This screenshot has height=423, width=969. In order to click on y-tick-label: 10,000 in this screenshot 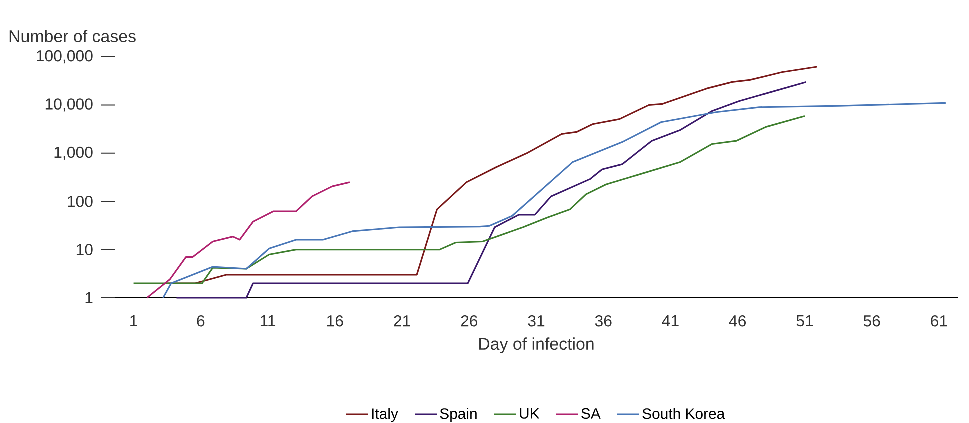, I will do `click(69, 105)`.